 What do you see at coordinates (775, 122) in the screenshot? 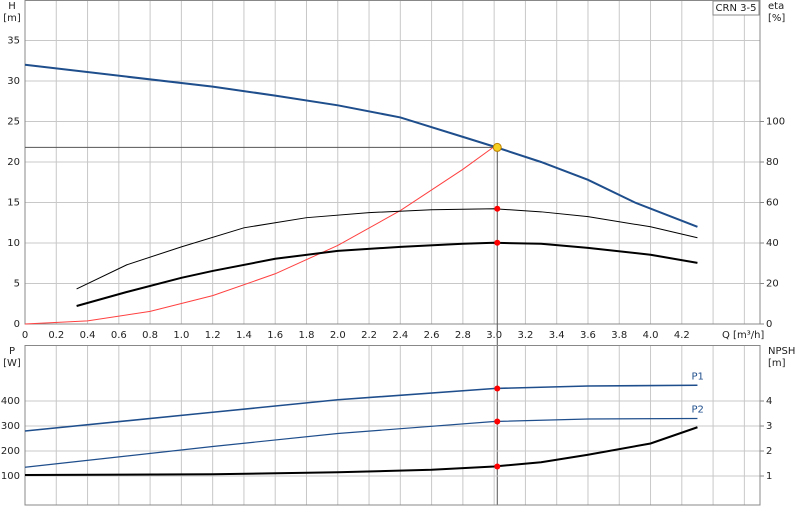
I see `y2-tick-label: 100` at bounding box center [775, 122].